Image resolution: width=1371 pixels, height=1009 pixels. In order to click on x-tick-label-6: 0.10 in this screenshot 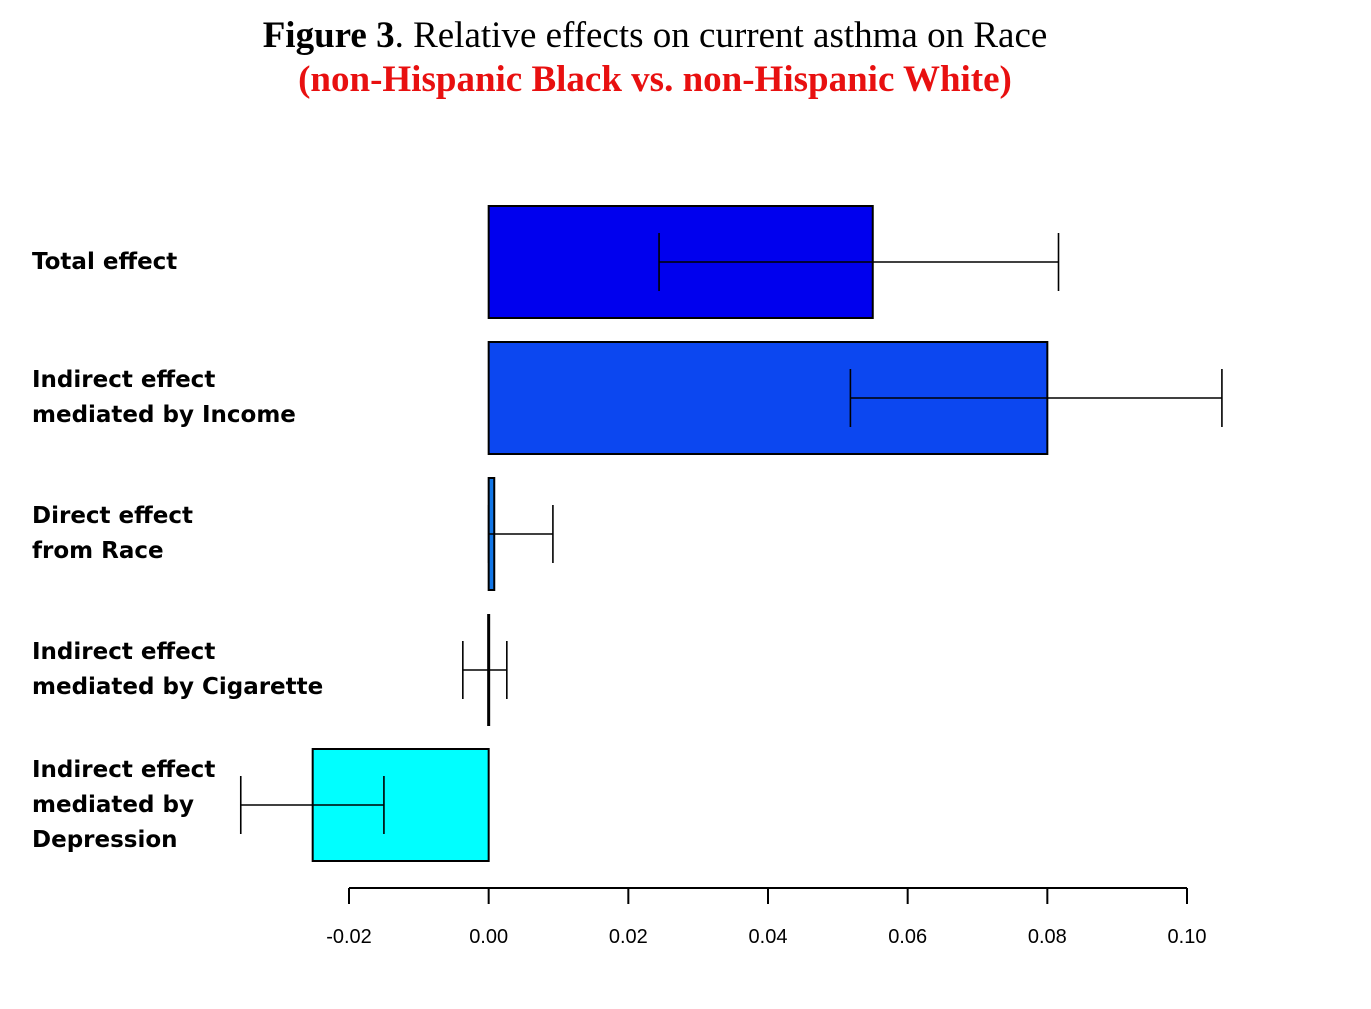, I will do `click(1187, 937)`.